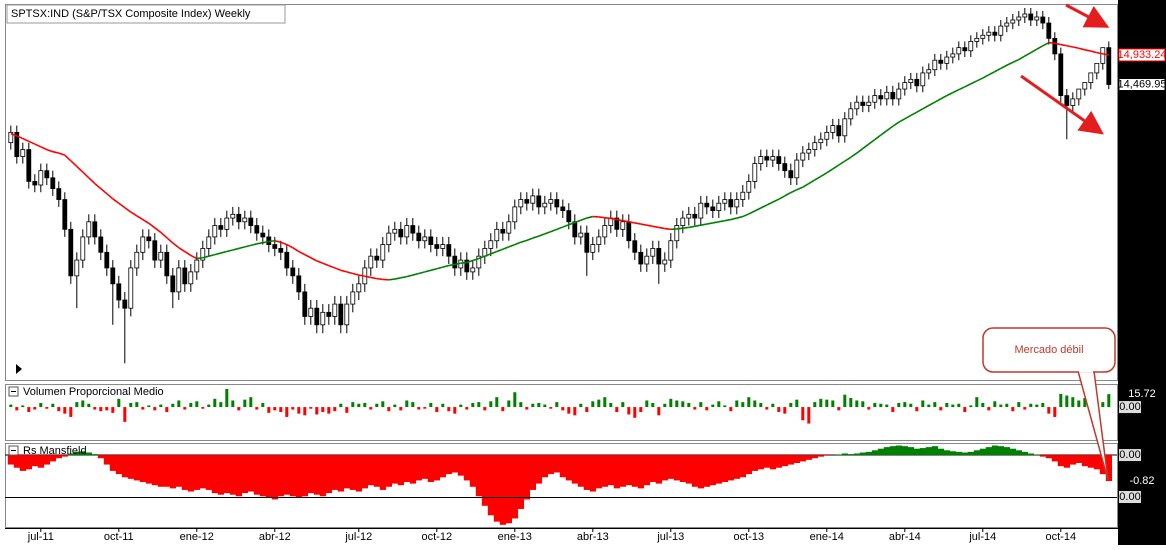  I want to click on x-tick-label: jul-14, so click(982, 537).